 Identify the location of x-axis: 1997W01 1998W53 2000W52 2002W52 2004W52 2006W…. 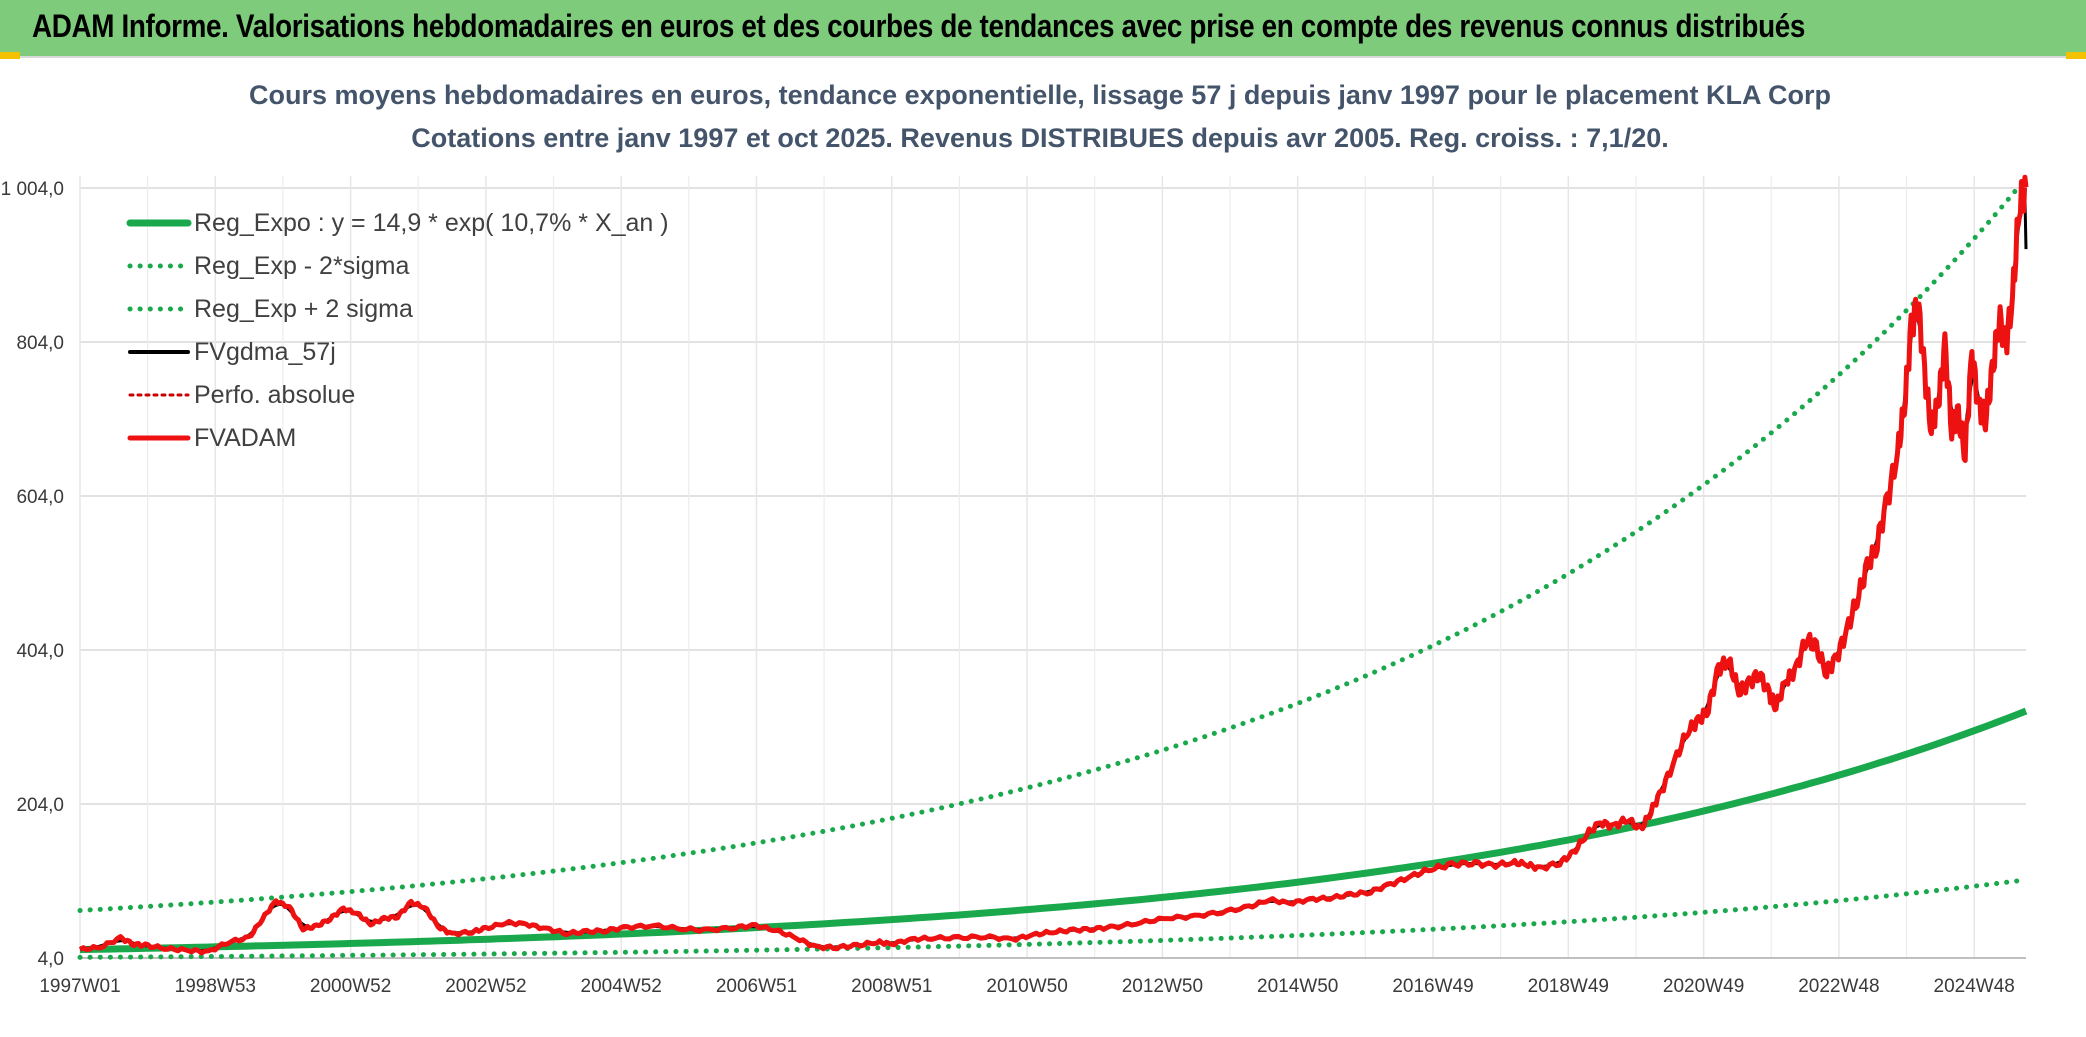
(1027, 986).